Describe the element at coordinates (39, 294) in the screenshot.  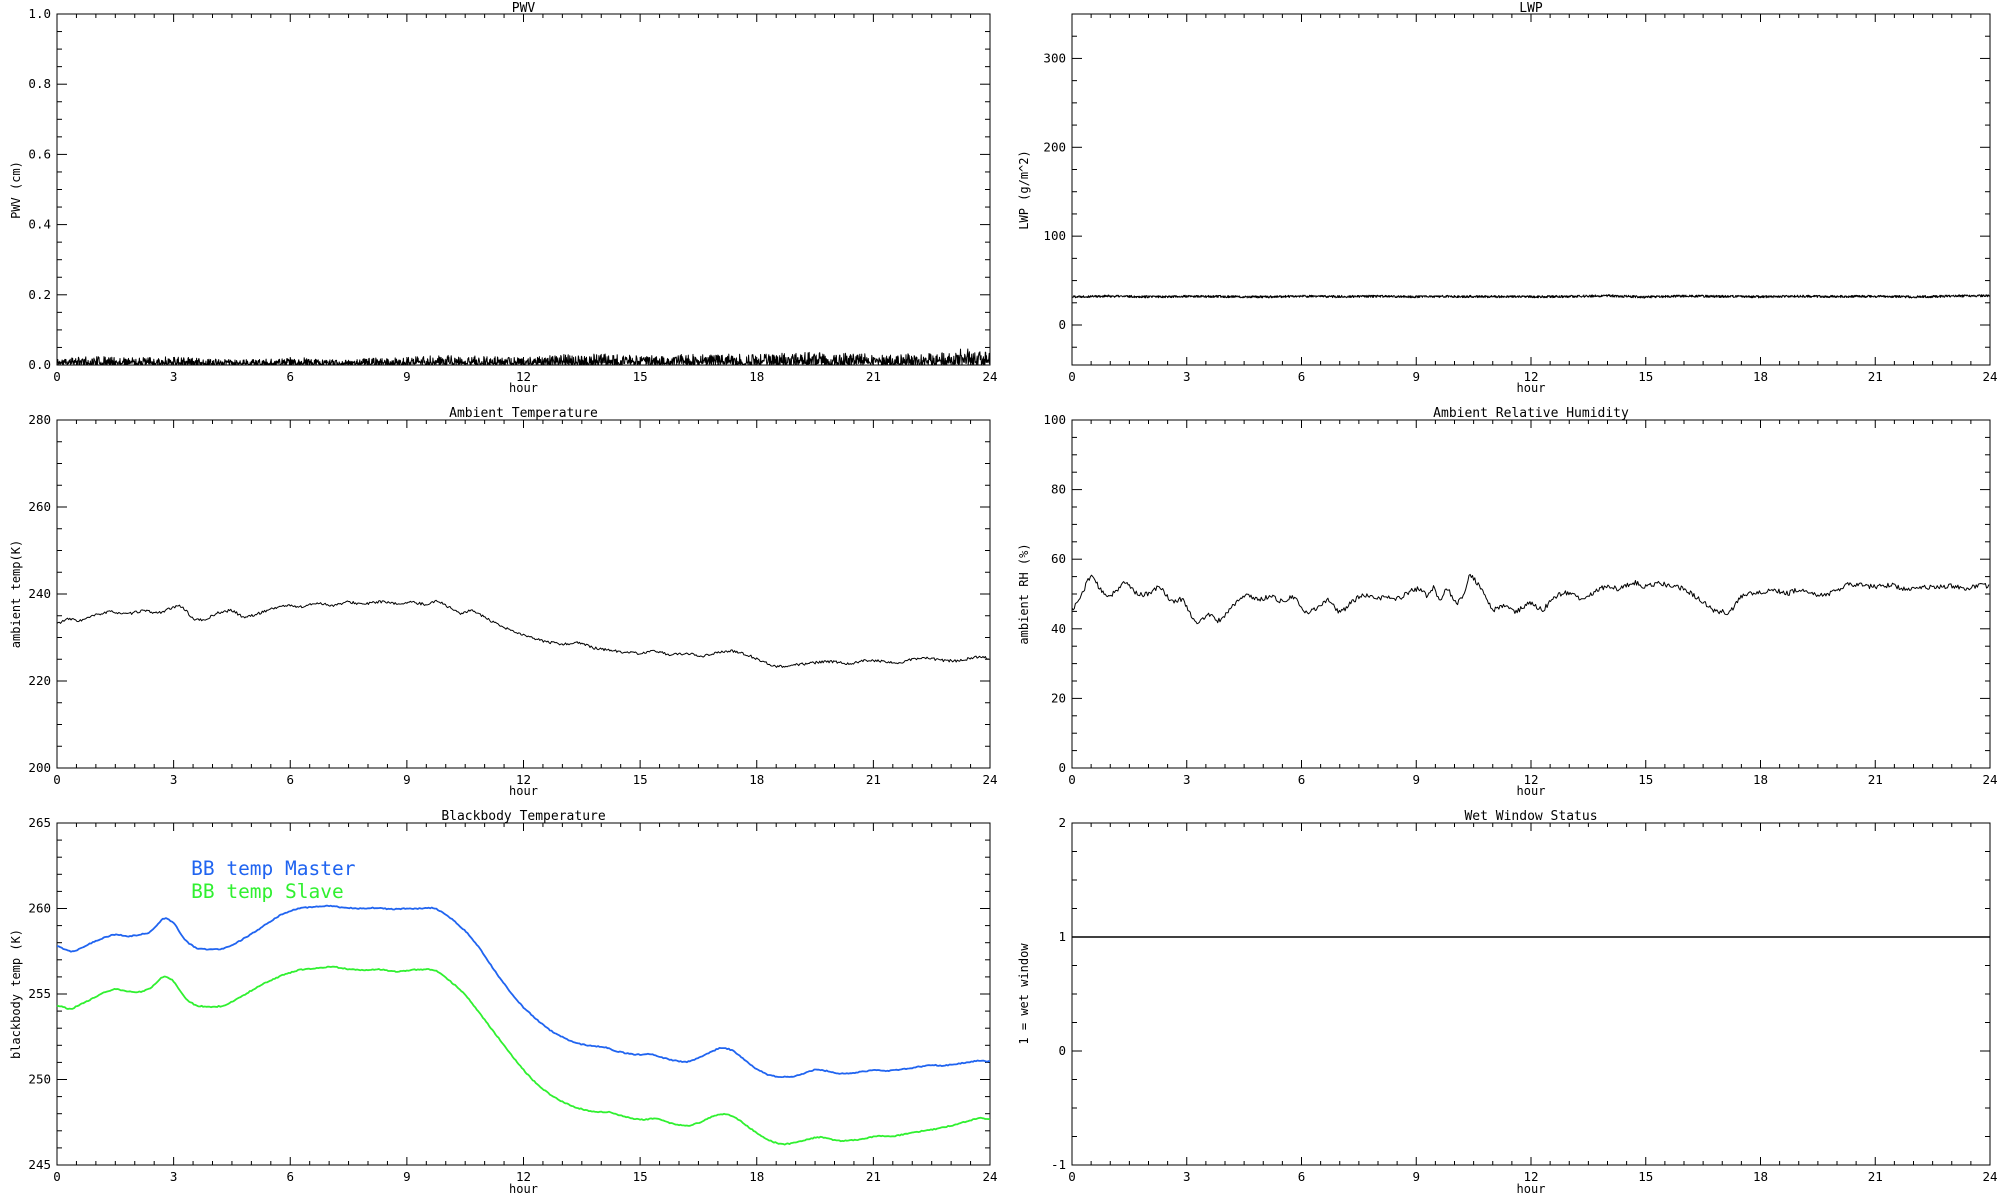
I see `svg-text: 0.2` at that location.